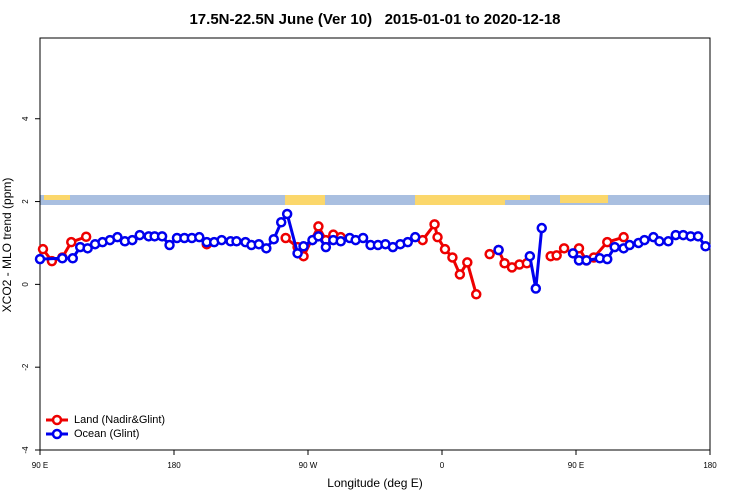 The width and height of the screenshot is (750, 500). Describe the element at coordinates (106, 434) in the screenshot. I see `legend-label: Ocean (Glint)` at that location.